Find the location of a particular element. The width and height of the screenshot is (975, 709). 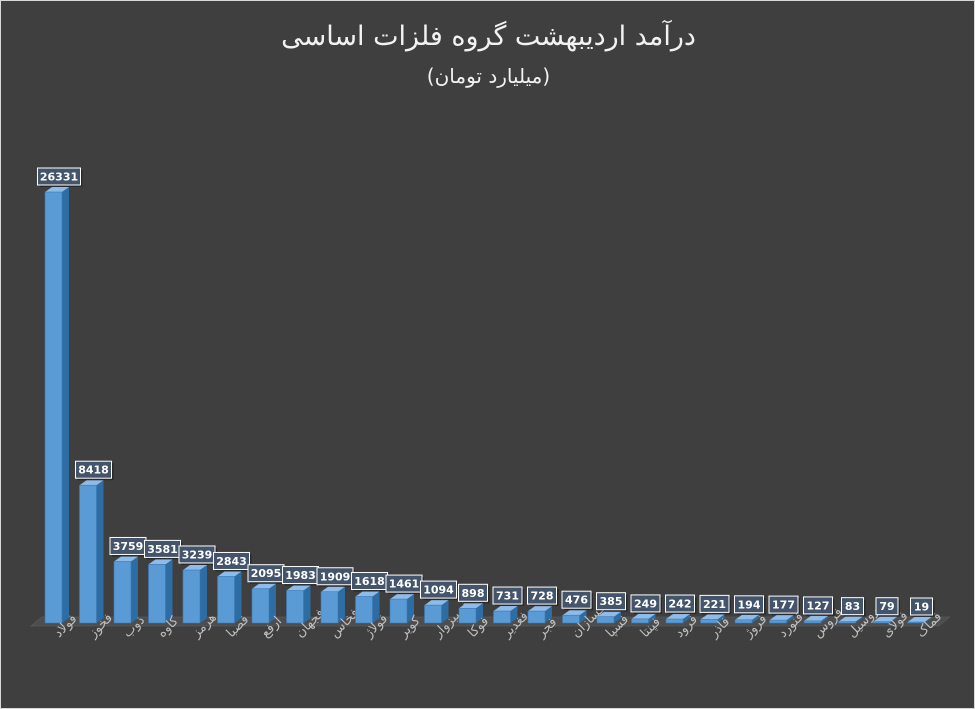

data-label-2: 3759 is located at coordinates (128, 546).